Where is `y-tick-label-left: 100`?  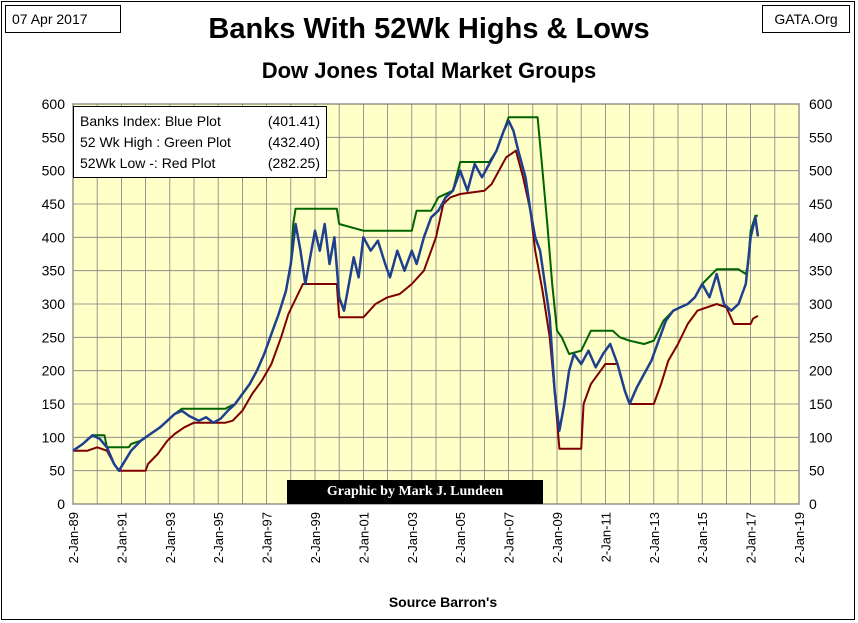
y-tick-label-left: 100 is located at coordinates (54, 437).